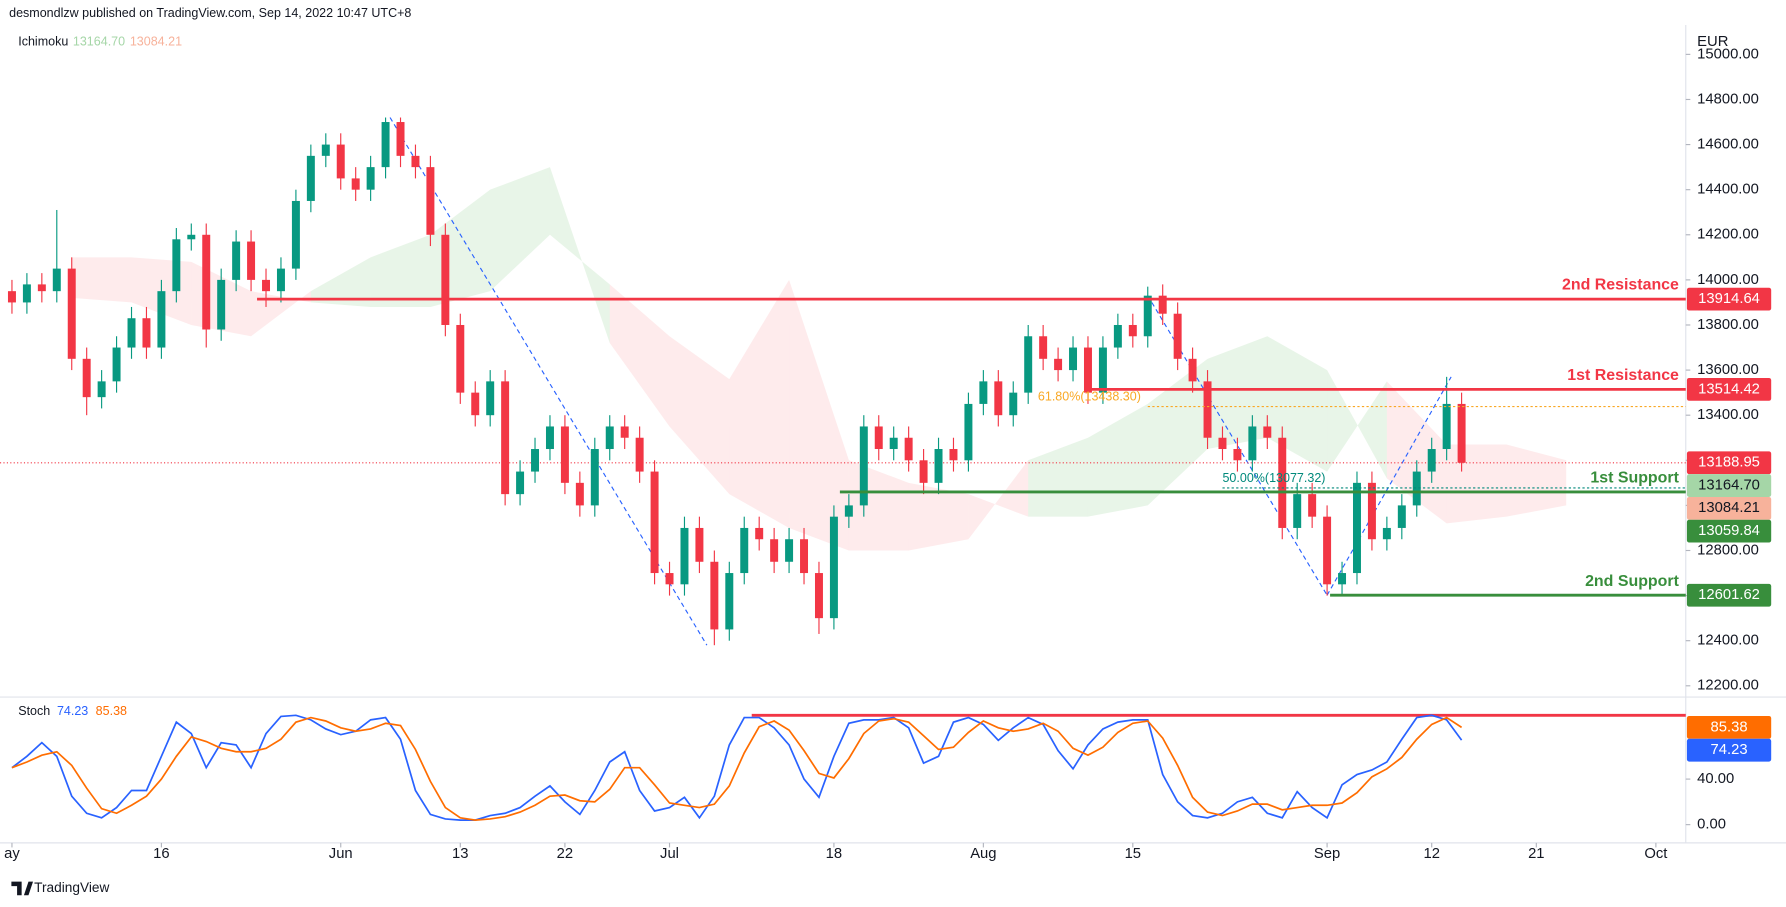 The width and height of the screenshot is (1786, 907). I want to click on stoch-line, so click(737, 768).